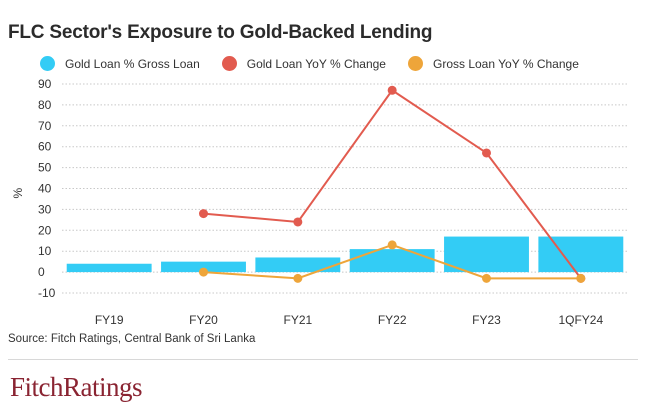 This screenshot has width=648, height=415. Describe the element at coordinates (45, 126) in the screenshot. I see `y-tick-label: 70` at that location.